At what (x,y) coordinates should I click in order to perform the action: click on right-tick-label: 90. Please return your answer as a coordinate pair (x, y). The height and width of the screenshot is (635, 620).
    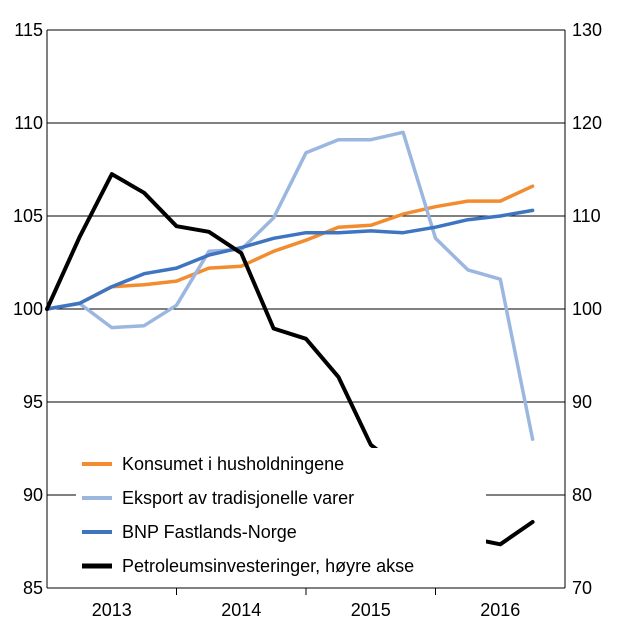
    Looking at the image, I should click on (582, 402).